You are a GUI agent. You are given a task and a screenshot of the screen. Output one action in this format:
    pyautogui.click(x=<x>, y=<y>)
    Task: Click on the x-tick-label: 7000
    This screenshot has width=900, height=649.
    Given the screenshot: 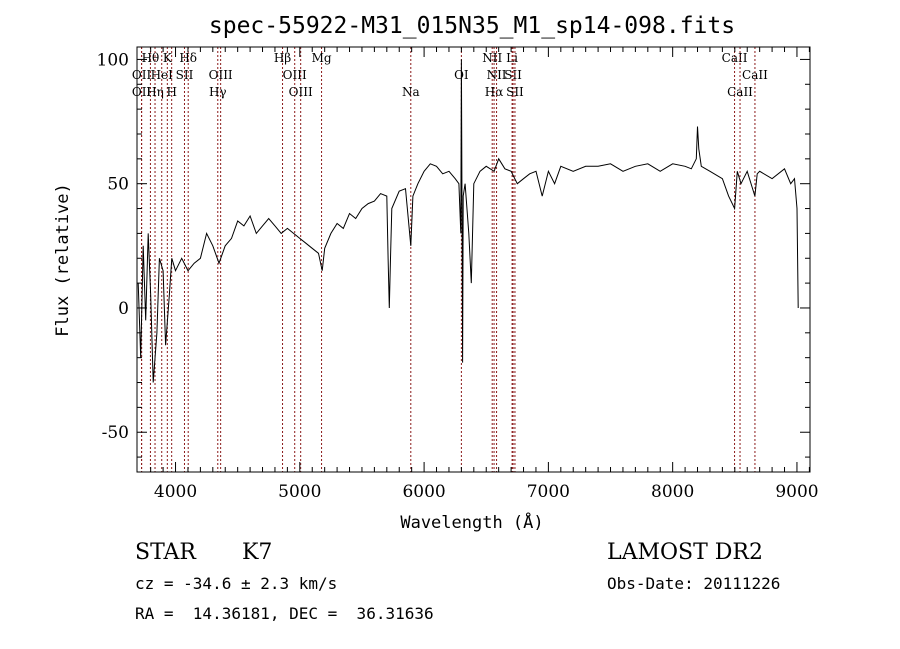 What is the action you would take?
    pyautogui.click(x=548, y=492)
    